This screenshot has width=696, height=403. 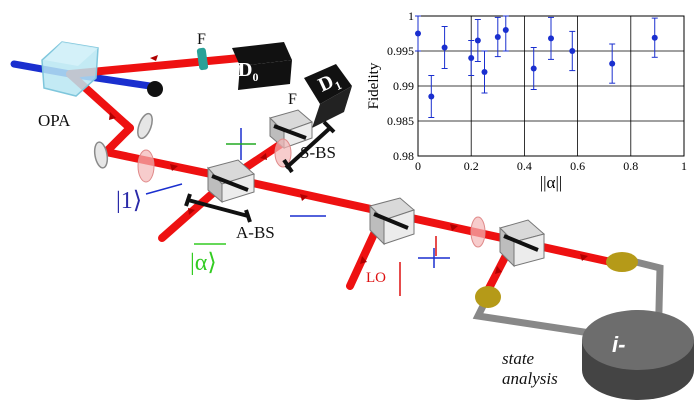 I want to click on x-tick-label: 0.2, so click(x=471, y=166).